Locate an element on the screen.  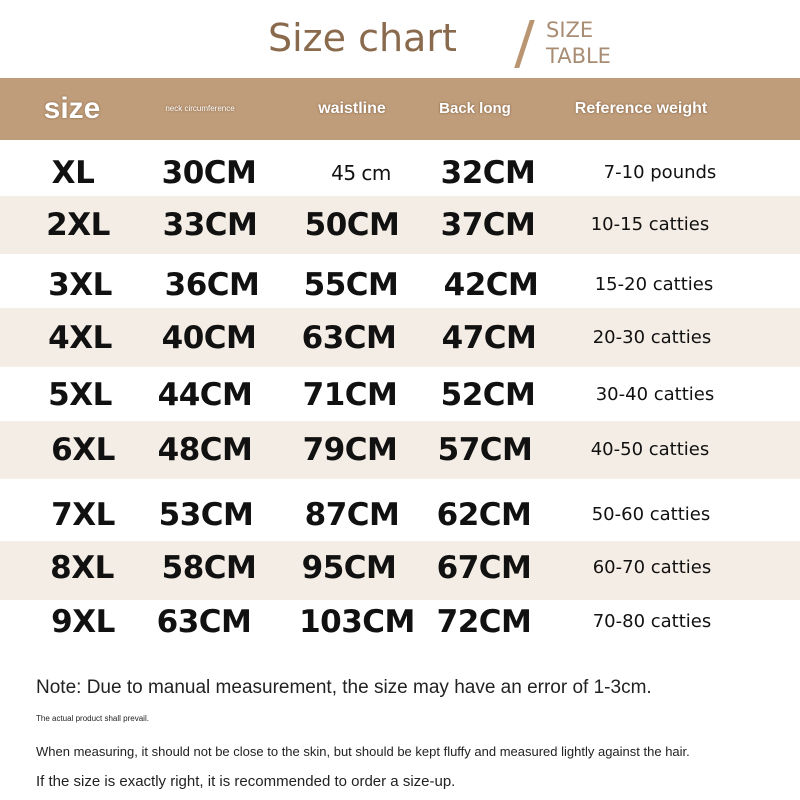
cell-waistline: 63CM is located at coordinates (349, 338).